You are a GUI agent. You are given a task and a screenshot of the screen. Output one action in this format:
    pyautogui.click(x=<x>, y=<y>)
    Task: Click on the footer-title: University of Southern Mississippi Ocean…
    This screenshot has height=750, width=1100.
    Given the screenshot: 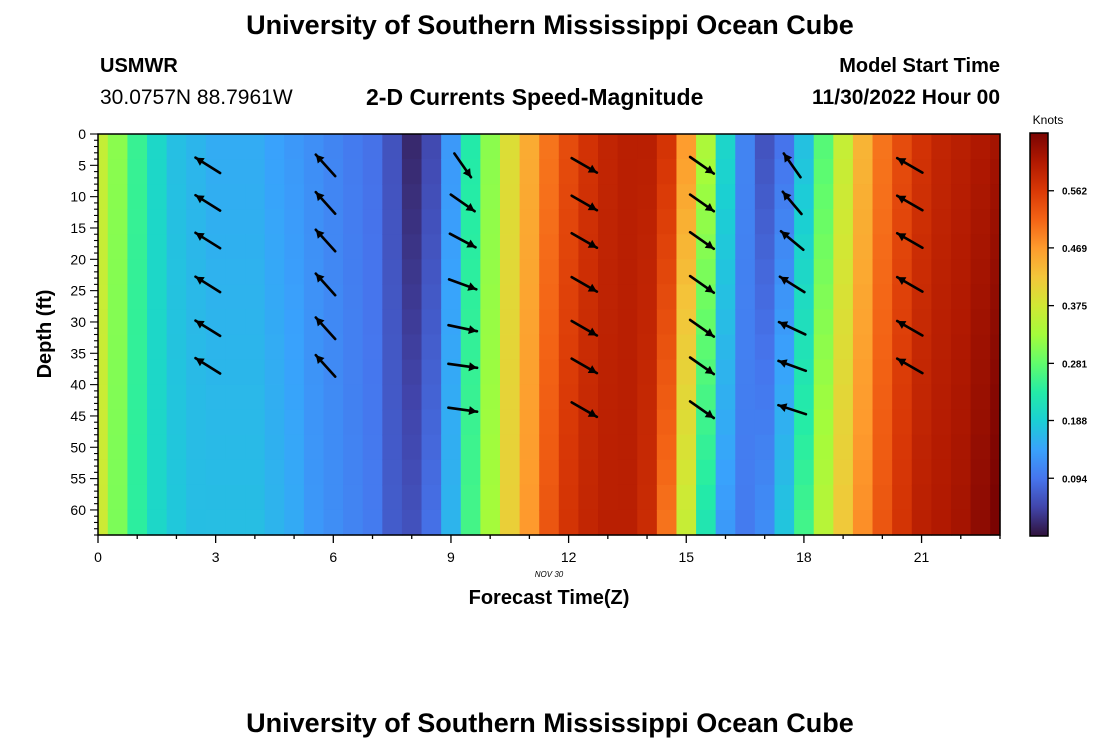 What is the action you would take?
    pyautogui.click(x=550, y=723)
    